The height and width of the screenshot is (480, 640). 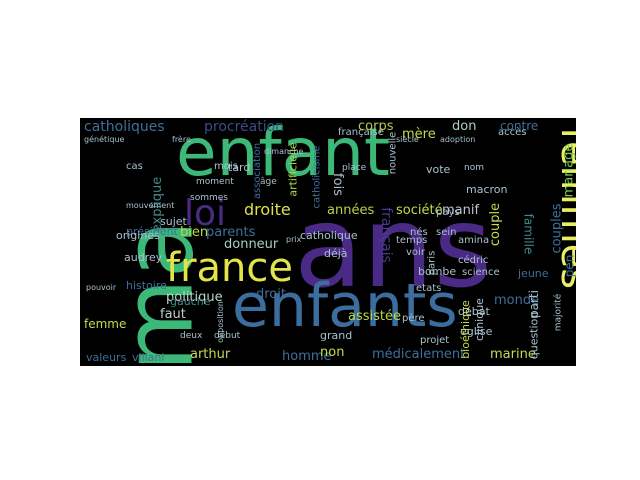 I want to click on cloud-word: monde, so click(x=517, y=300).